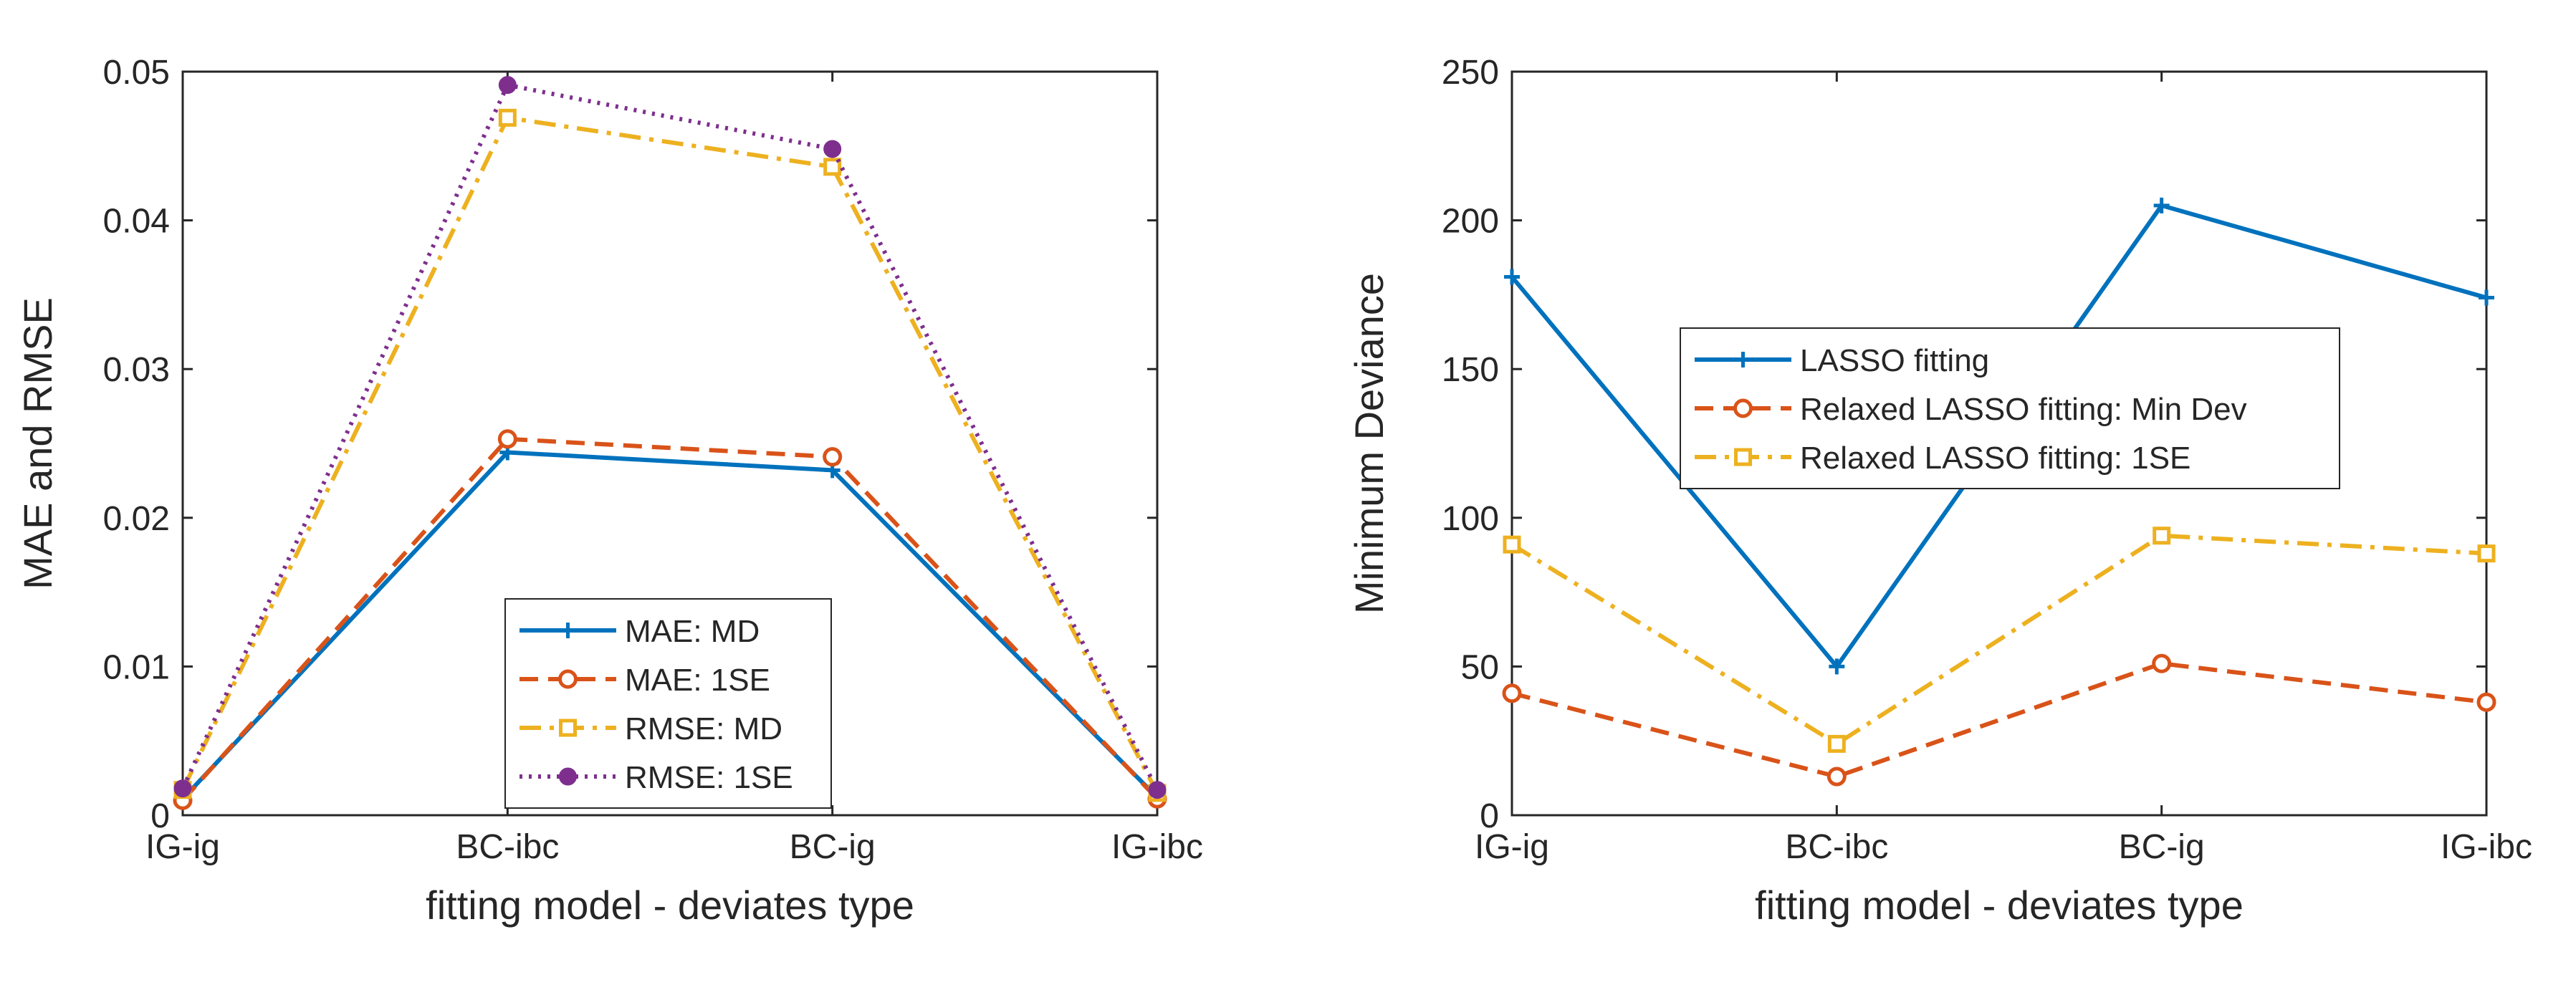 This screenshot has width=2576, height=985. What do you see at coordinates (37, 443) in the screenshot?
I see `y-axis-label: MAE and RMSE` at bounding box center [37, 443].